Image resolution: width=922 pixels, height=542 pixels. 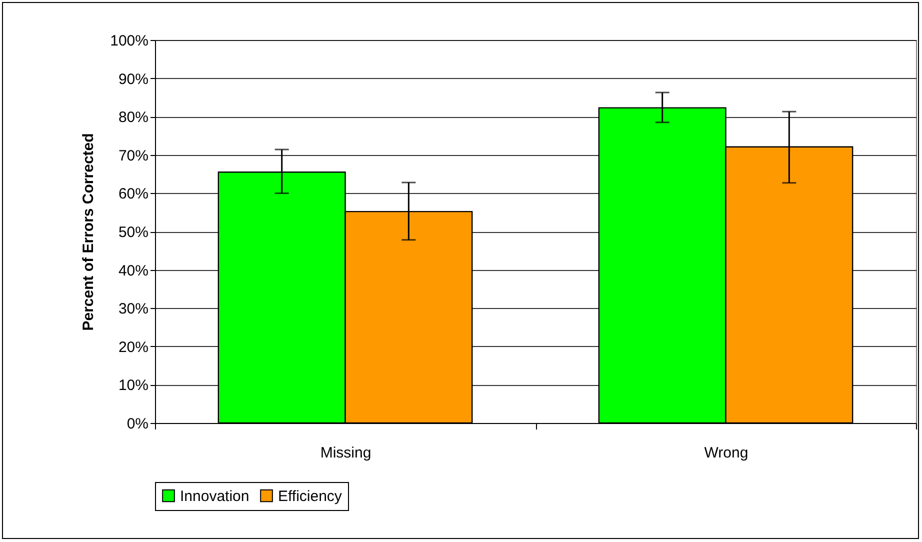 I want to click on y-tick-label: 90%, so click(x=133, y=79).